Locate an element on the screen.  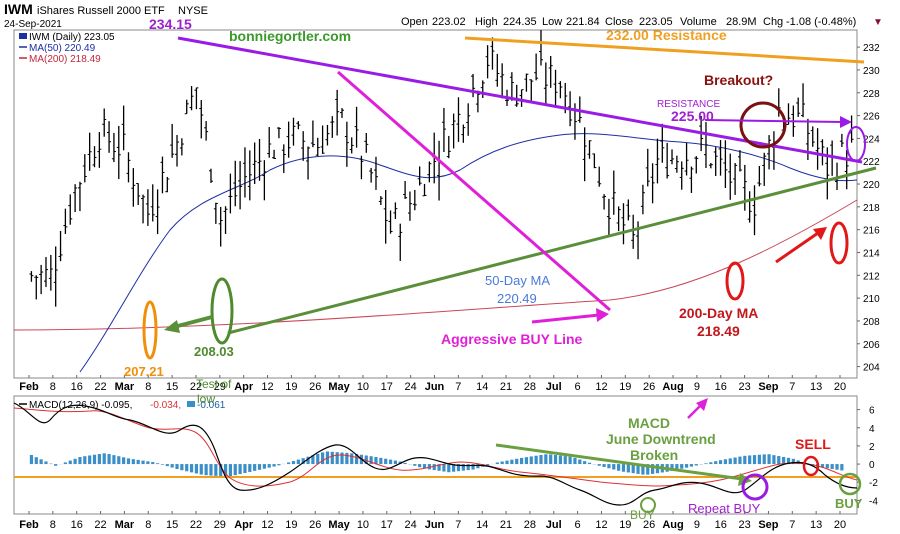
x-tick-label: 28 is located at coordinates (530, 387).